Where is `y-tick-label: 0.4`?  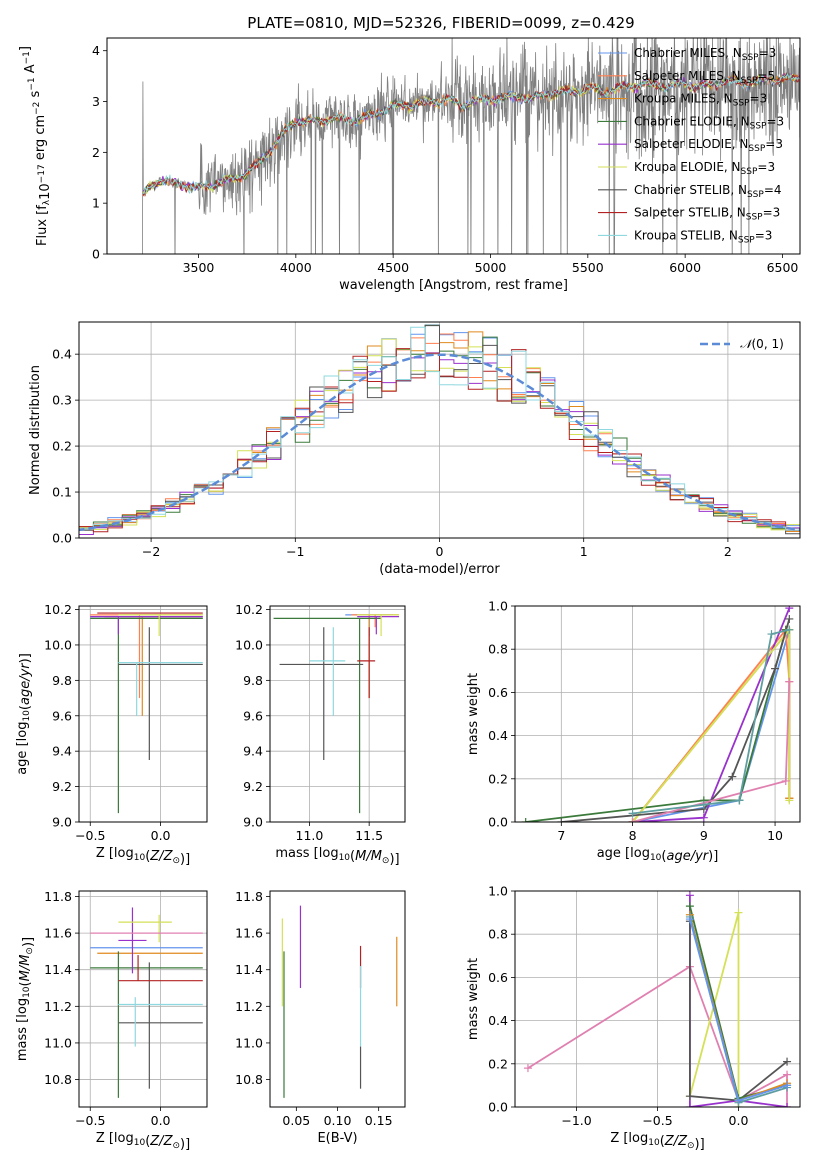 y-tick-label: 0.4 is located at coordinates (498, 735).